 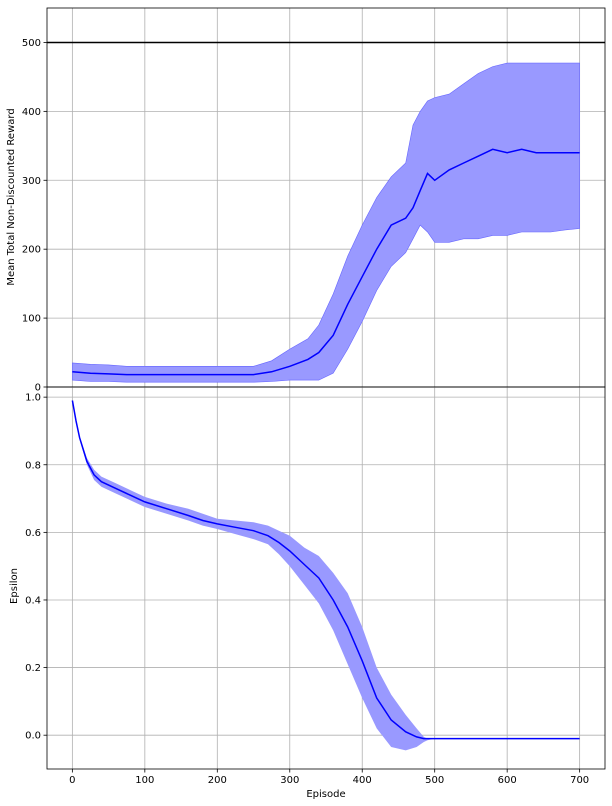 I want to click on x-tick-label: 400, so click(x=362, y=780).